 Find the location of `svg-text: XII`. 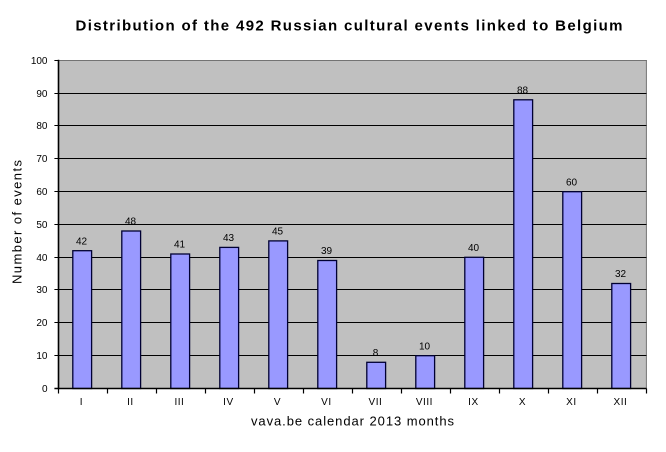

svg-text: XII is located at coordinates (621, 402).